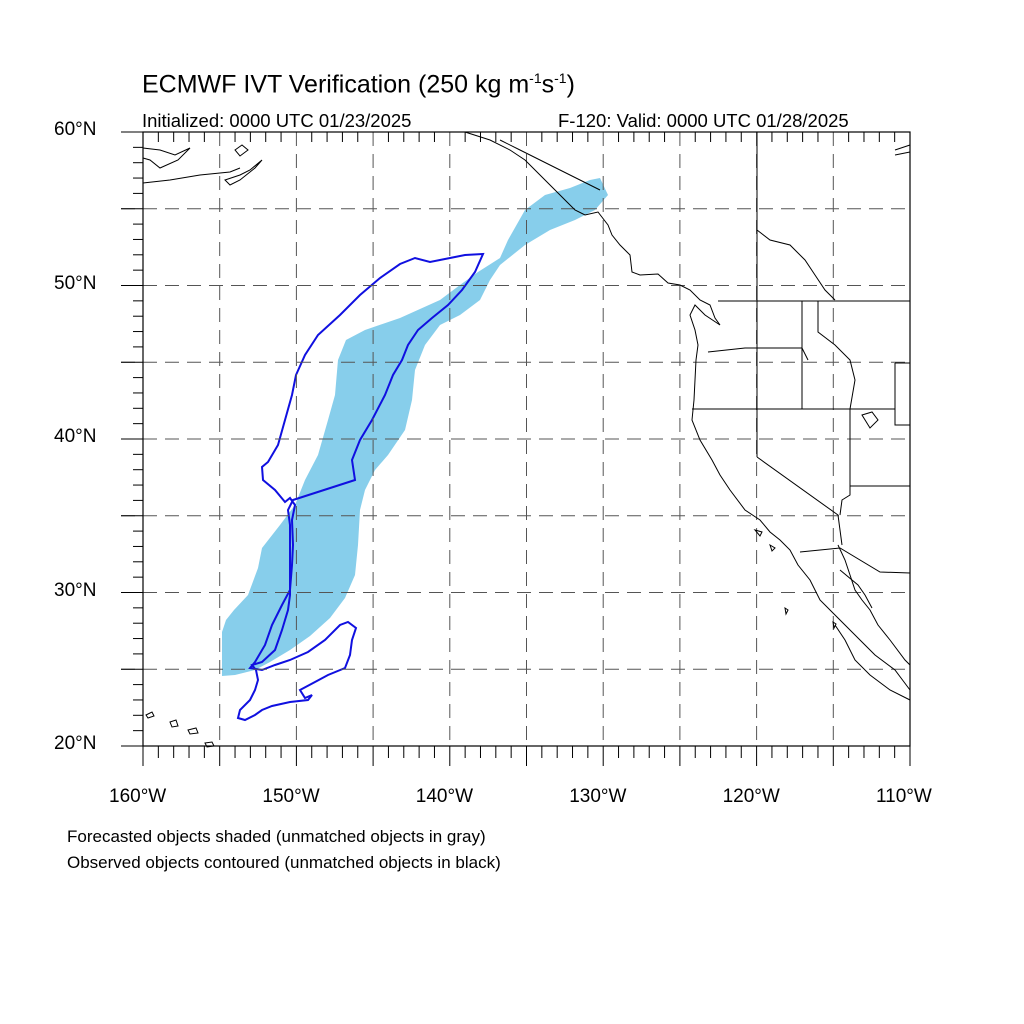 The width and height of the screenshot is (1024, 1024). I want to click on lat-label: 40°N, so click(75, 436).